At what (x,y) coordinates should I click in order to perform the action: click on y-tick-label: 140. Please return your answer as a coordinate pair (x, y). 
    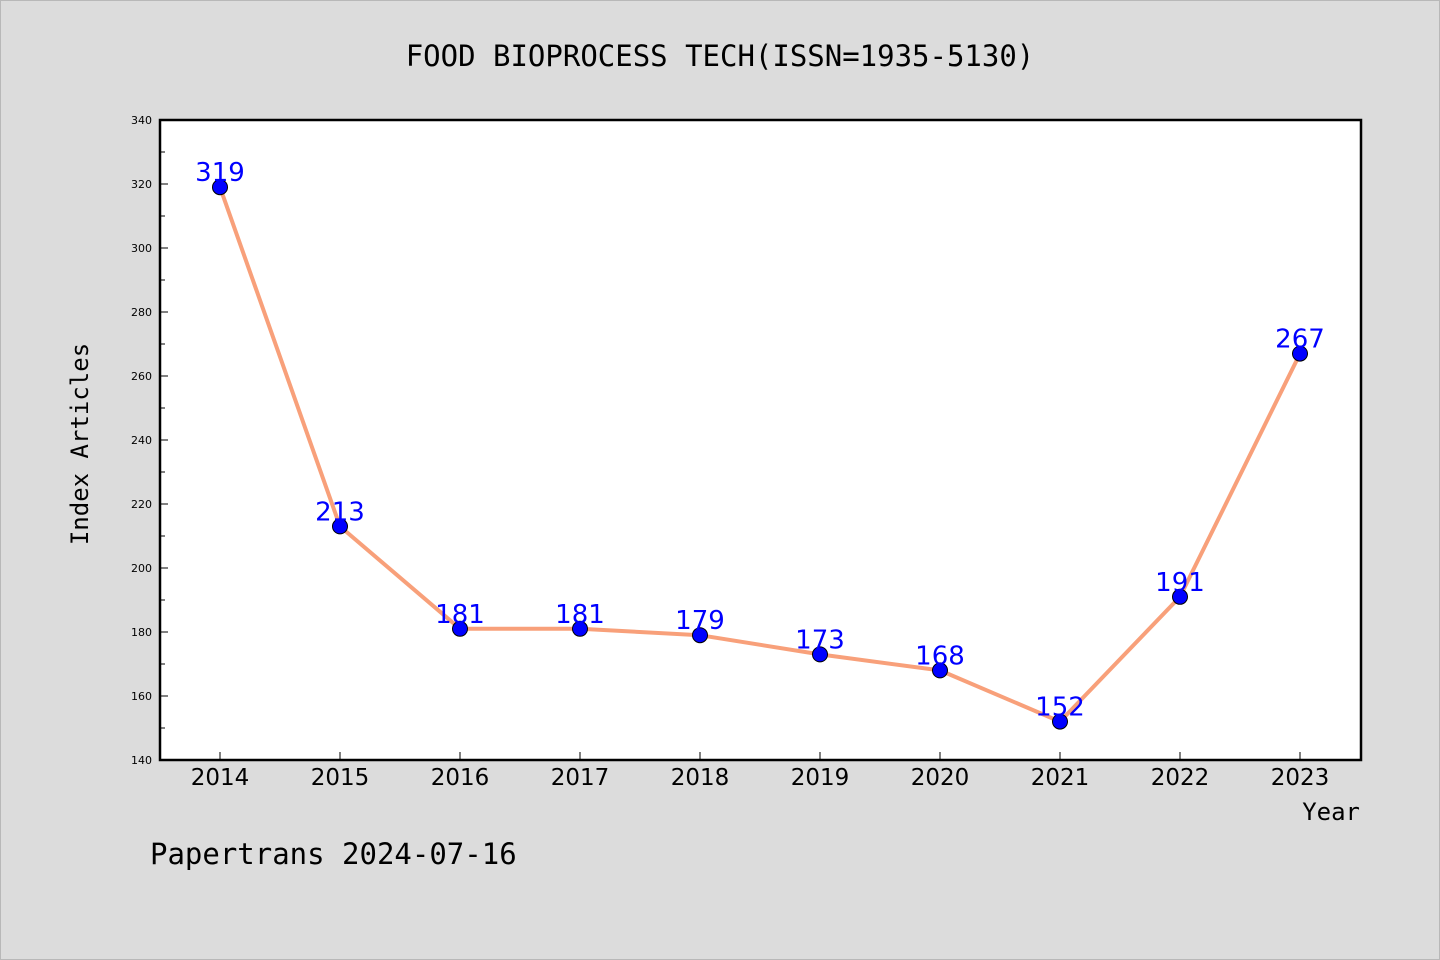
    Looking at the image, I should click on (141, 760).